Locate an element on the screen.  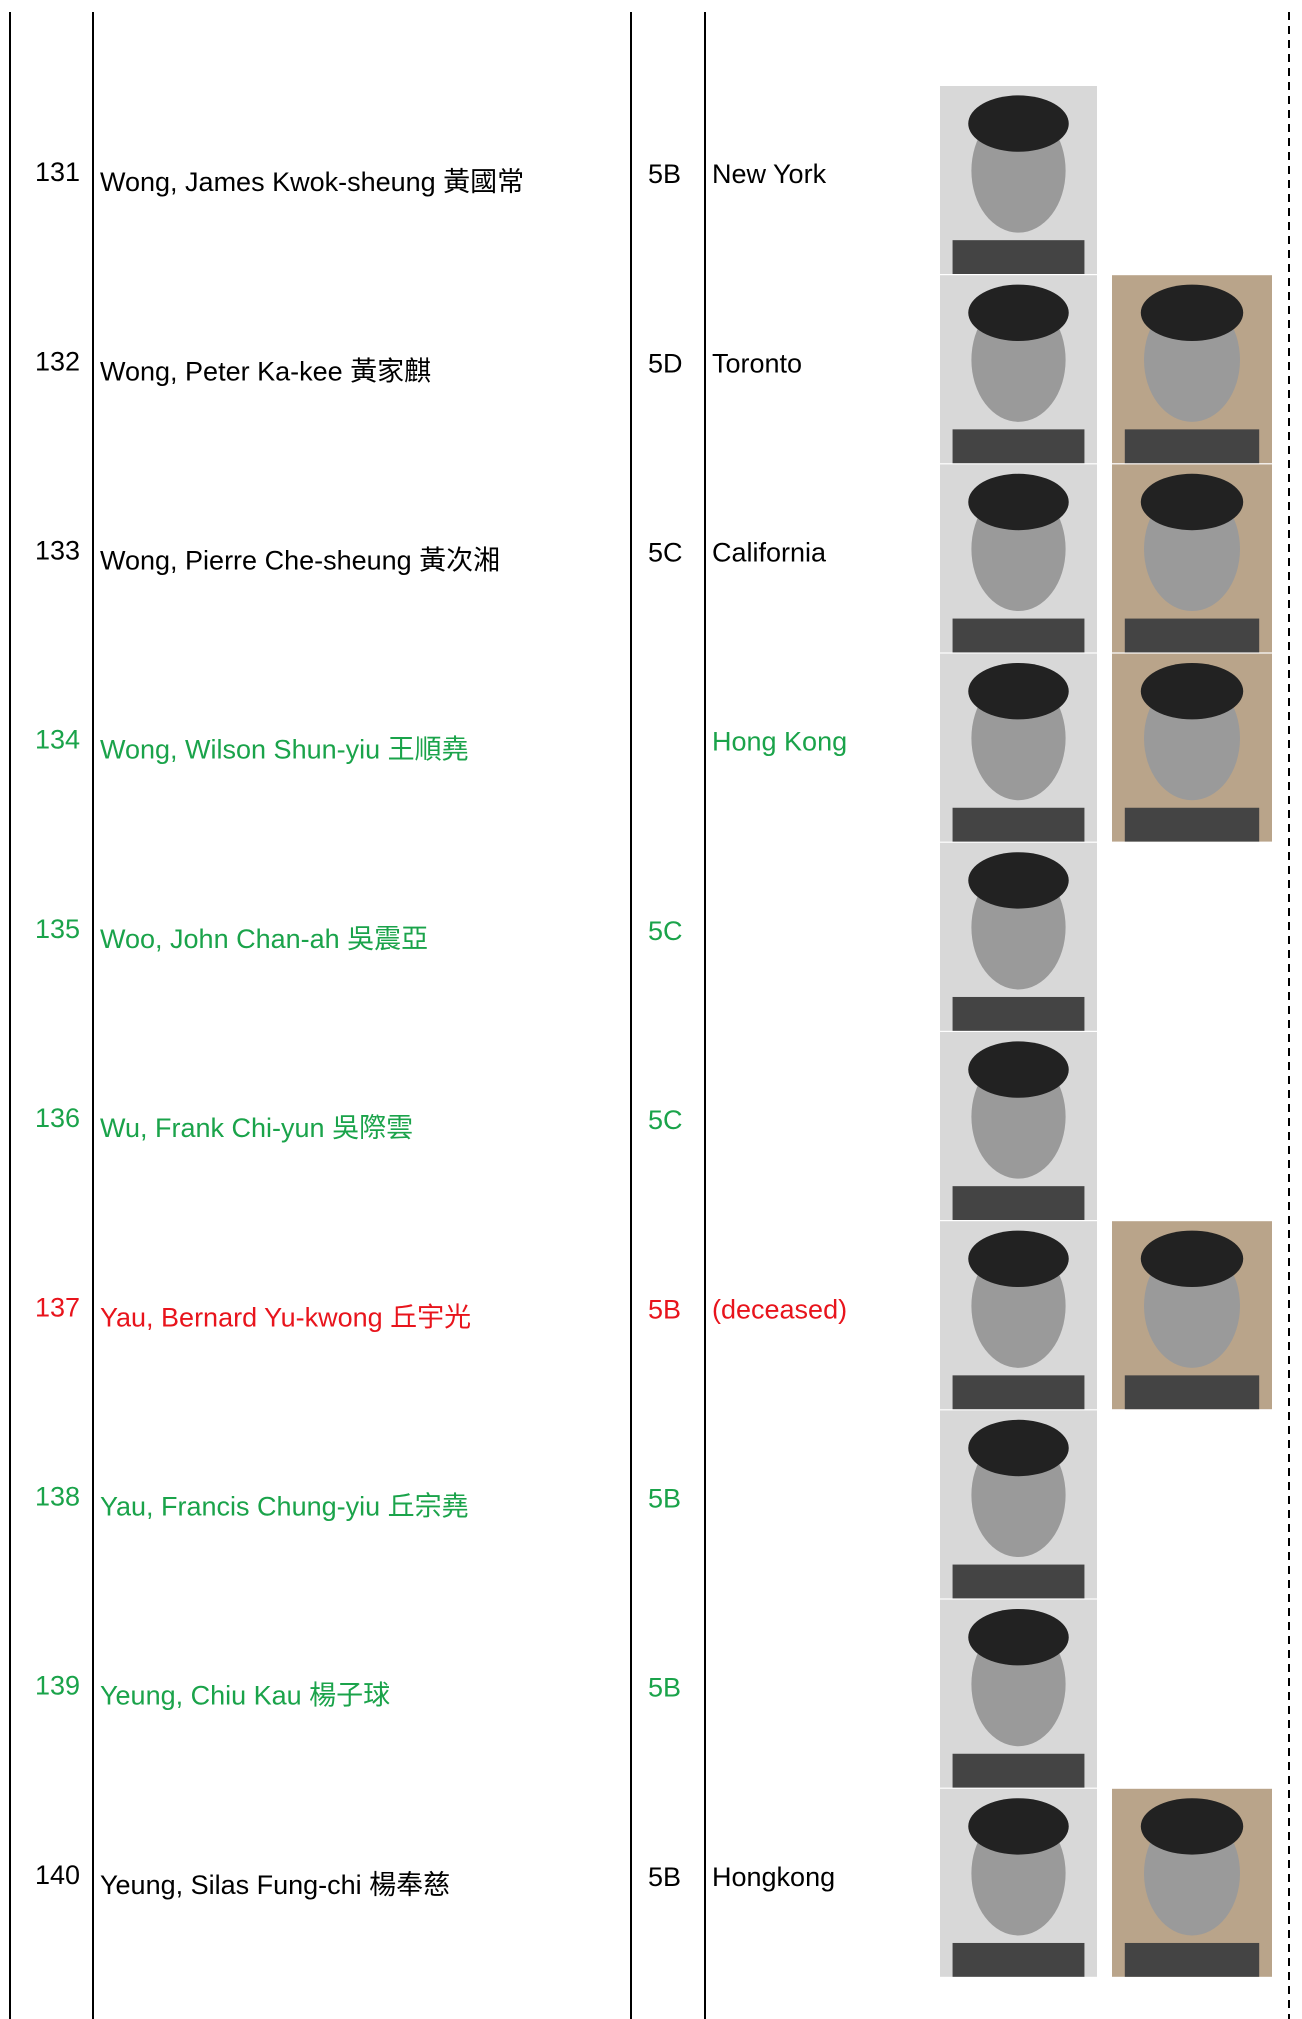
person-name: Woo, John Chan-ah 吳震亞 is located at coordinates (264, 939).